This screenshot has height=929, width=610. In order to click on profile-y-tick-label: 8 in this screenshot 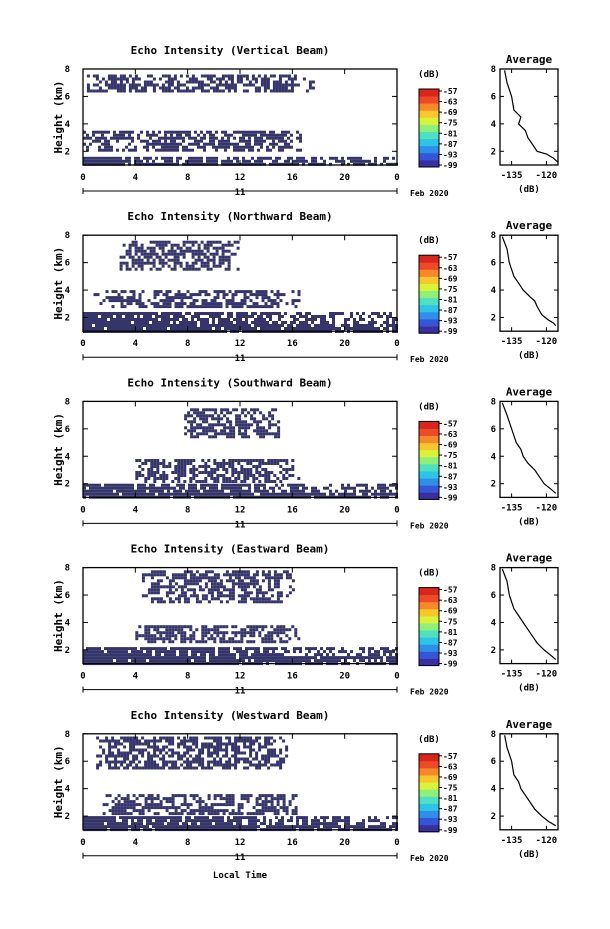, I will do `click(493, 569)`.